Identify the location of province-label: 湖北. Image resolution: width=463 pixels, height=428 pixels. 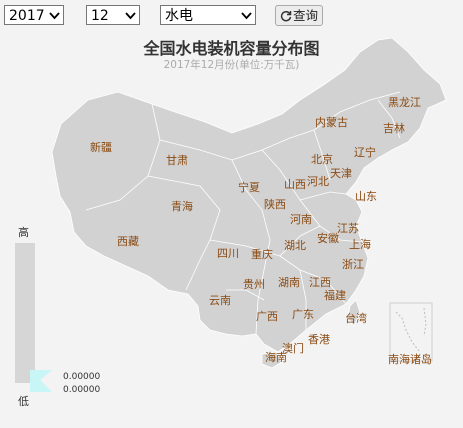
(295, 245).